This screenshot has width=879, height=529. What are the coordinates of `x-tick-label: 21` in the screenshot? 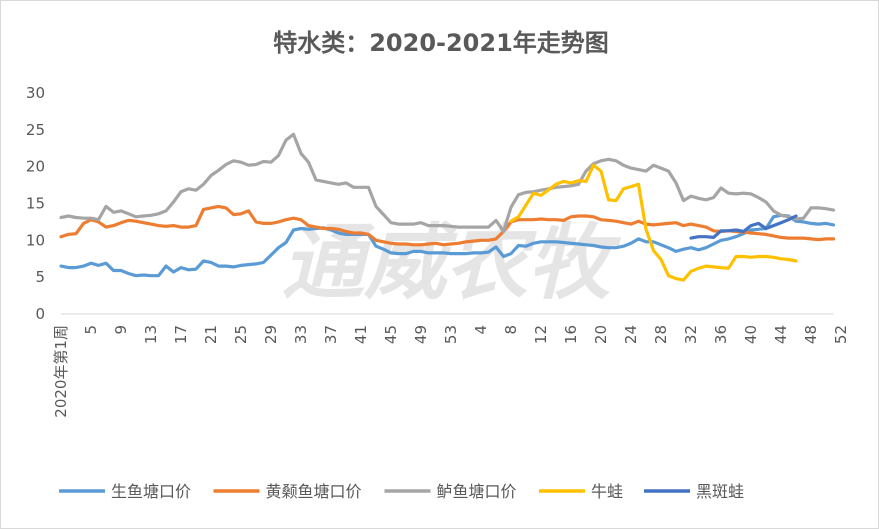 It's located at (211, 334).